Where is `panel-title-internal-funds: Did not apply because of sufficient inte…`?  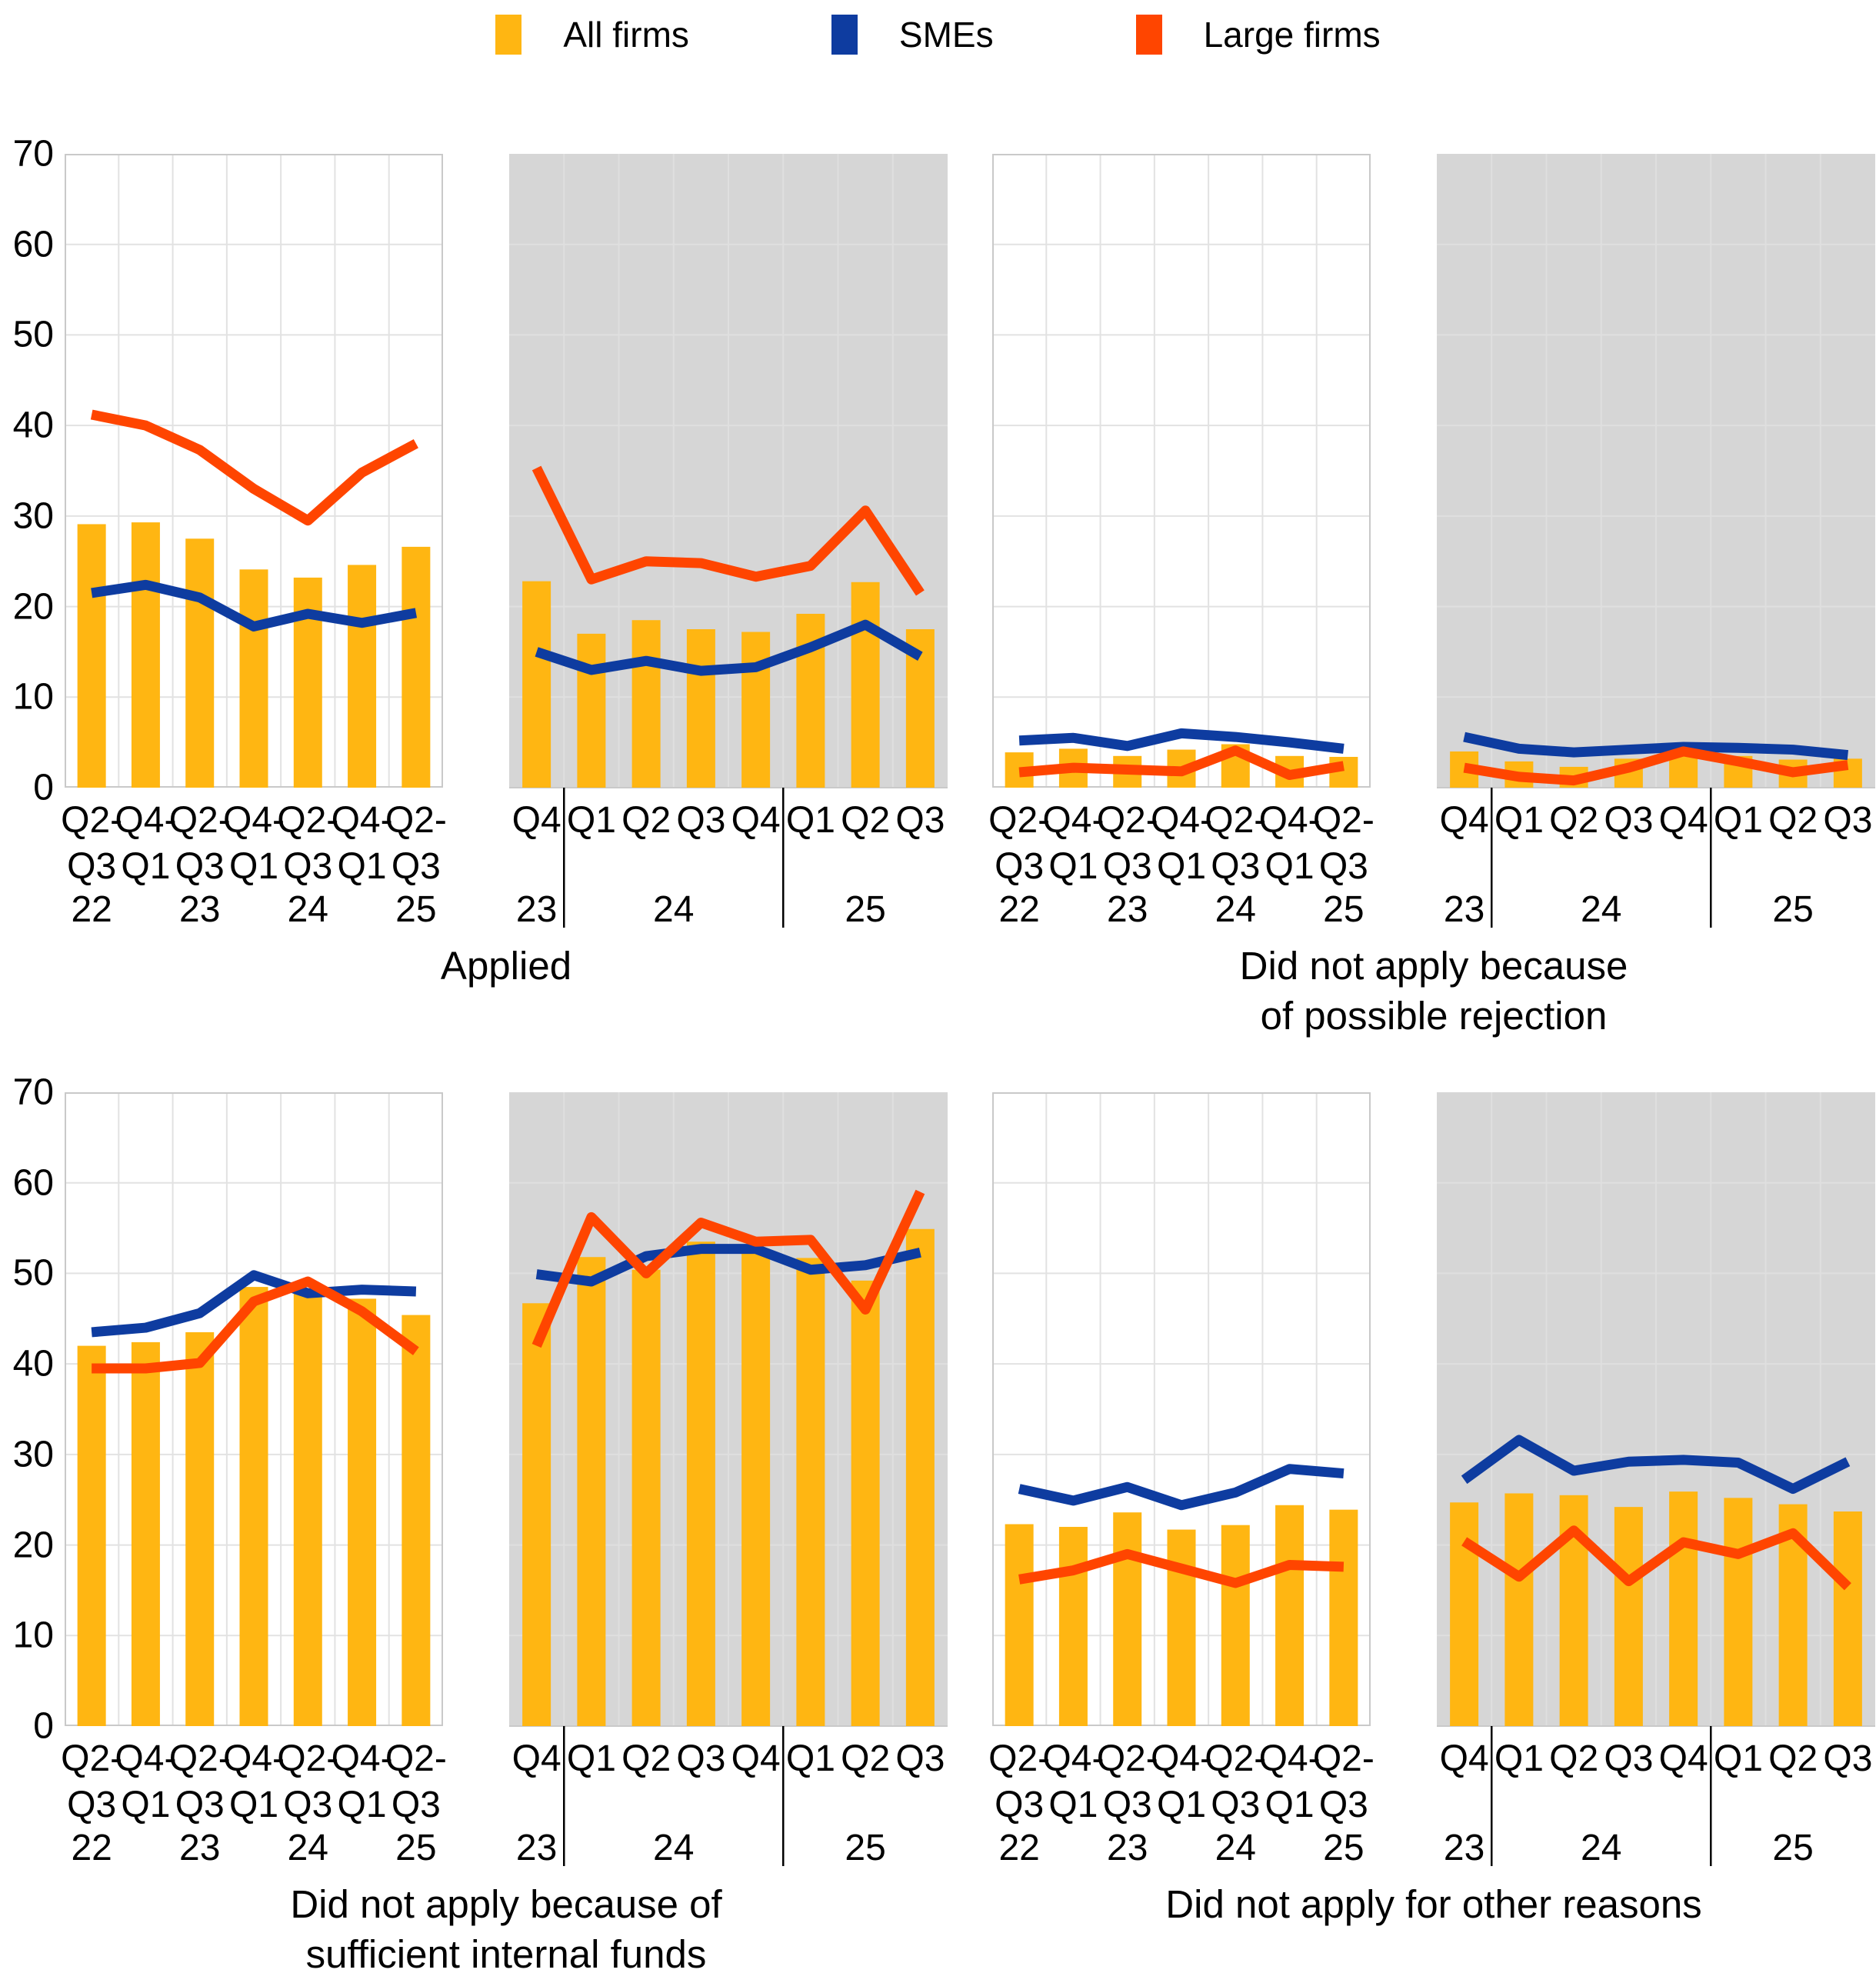 panel-title-internal-funds: Did not apply because of sufficient inte… is located at coordinates (506, 1929).